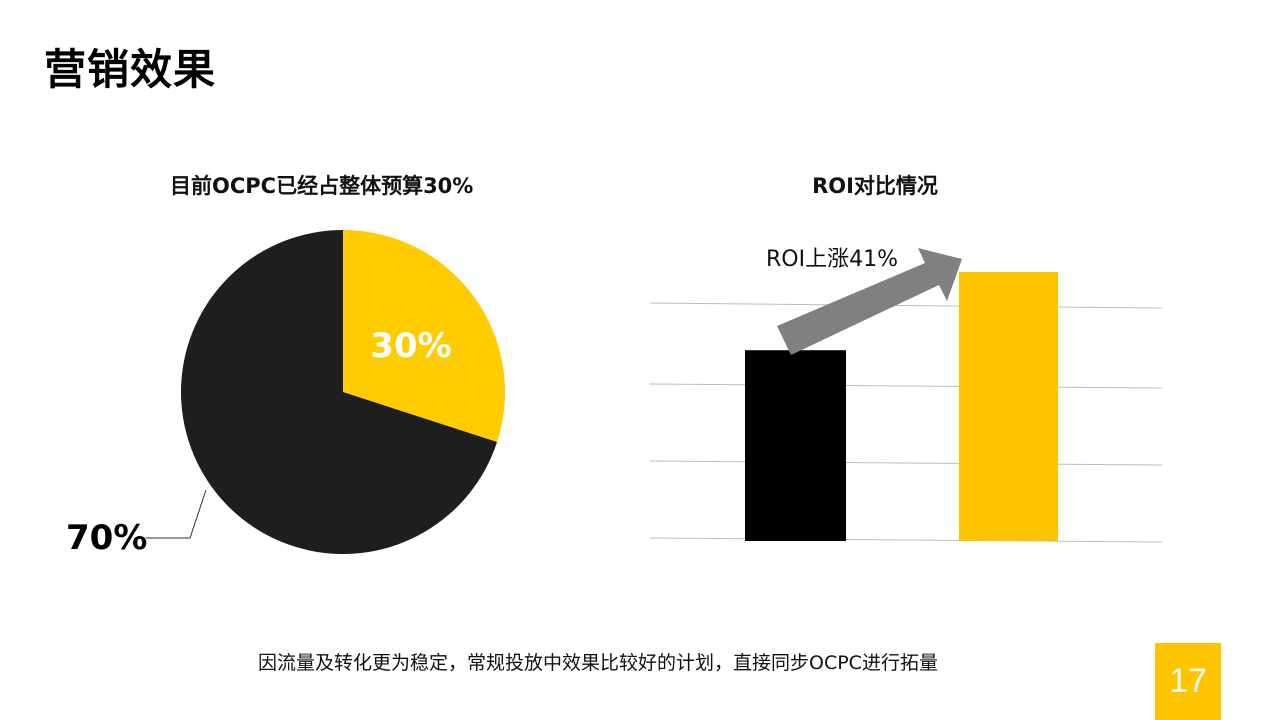  I want to click on grid-line-baseline, so click(906, 540).